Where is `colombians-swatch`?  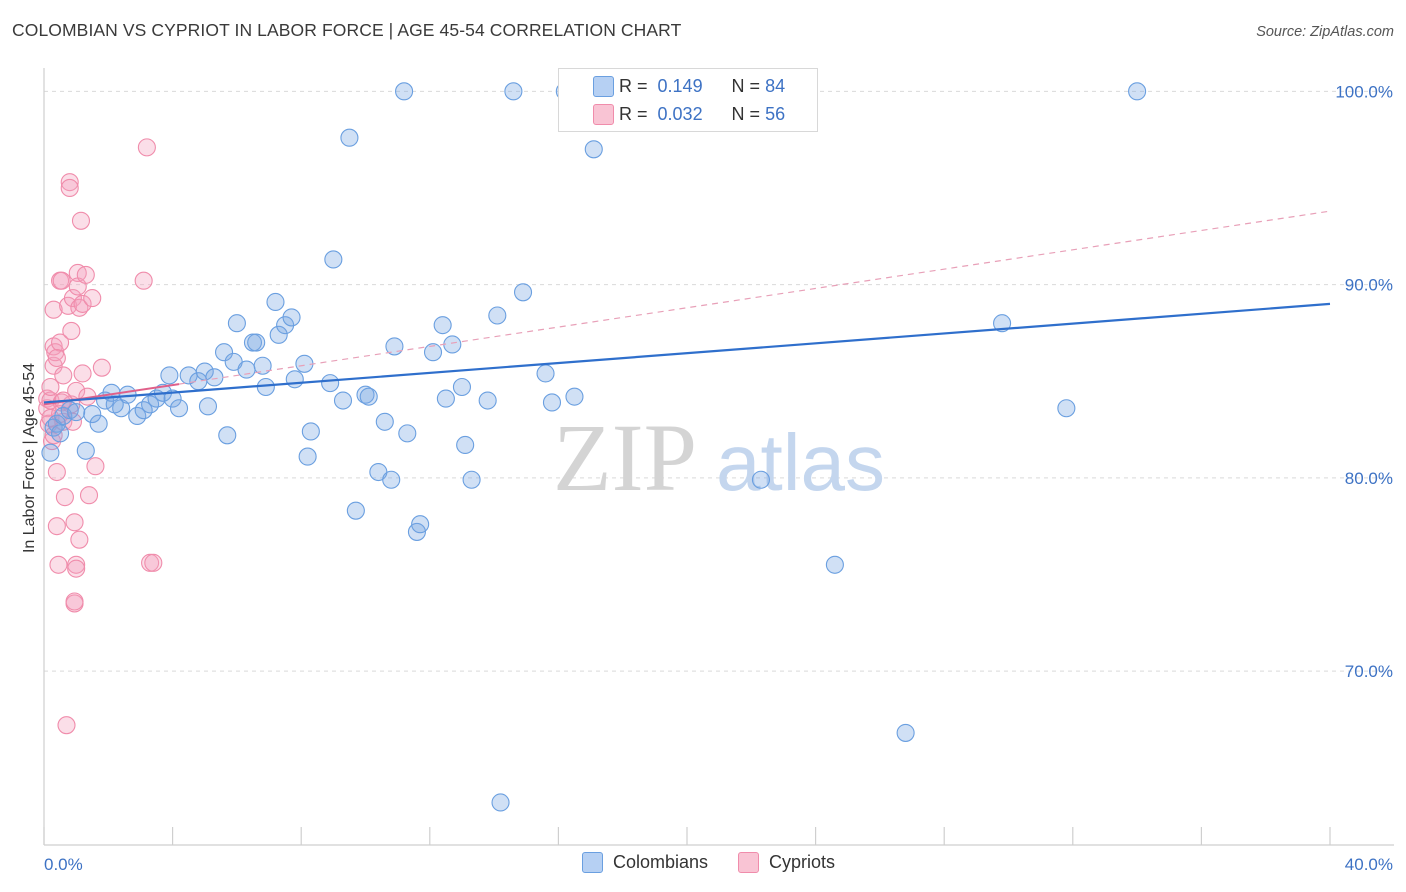
colombians-swatch is located at coordinates (603, 86).